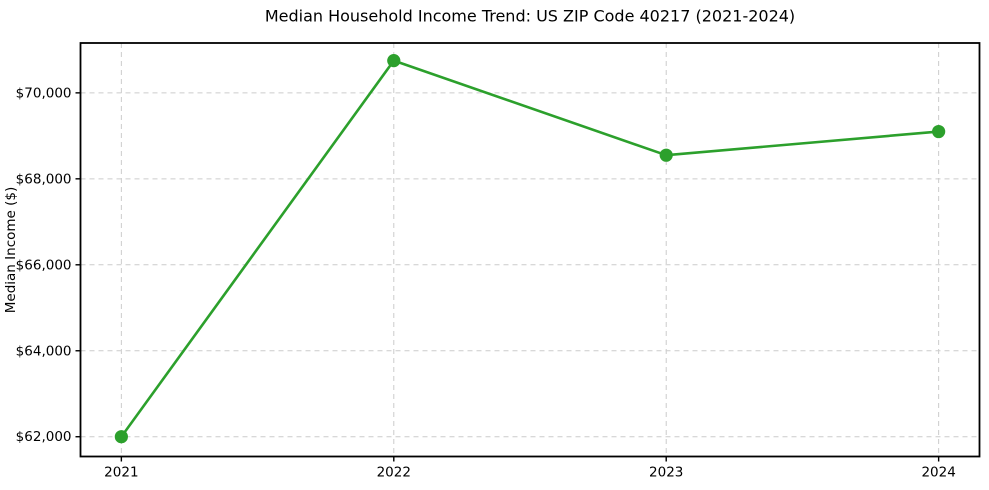  What do you see at coordinates (666, 473) in the screenshot?
I see `x-tick-label: 2023` at bounding box center [666, 473].